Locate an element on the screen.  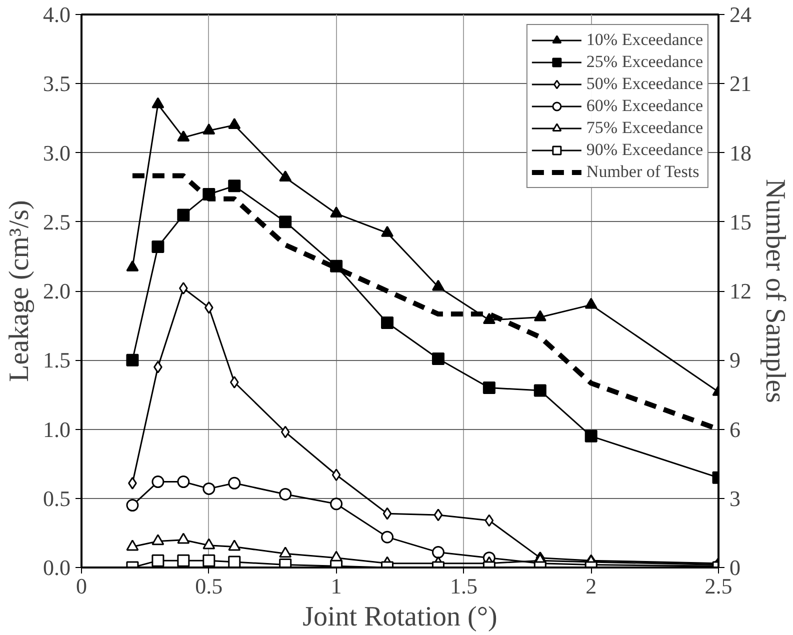
x-axis-title: Joint Rotation (°) is located at coordinates (400, 617).